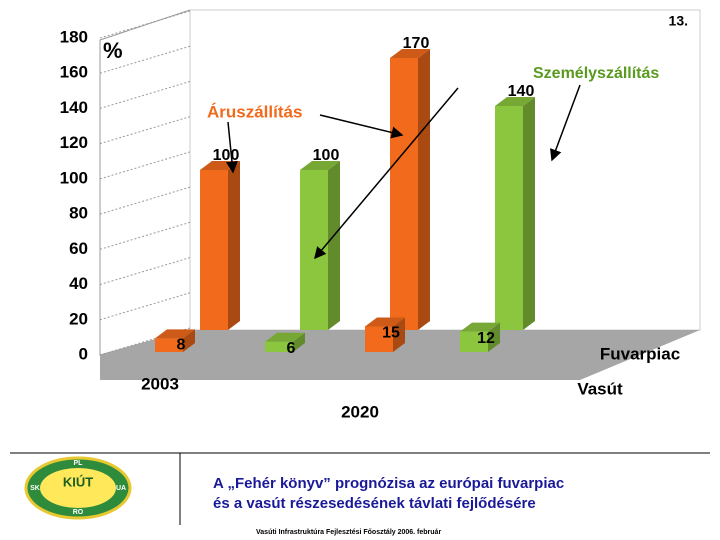 This screenshot has height=540, width=720. Describe the element at coordinates (521, 91) in the screenshot. I see `value-label: 140` at that location.